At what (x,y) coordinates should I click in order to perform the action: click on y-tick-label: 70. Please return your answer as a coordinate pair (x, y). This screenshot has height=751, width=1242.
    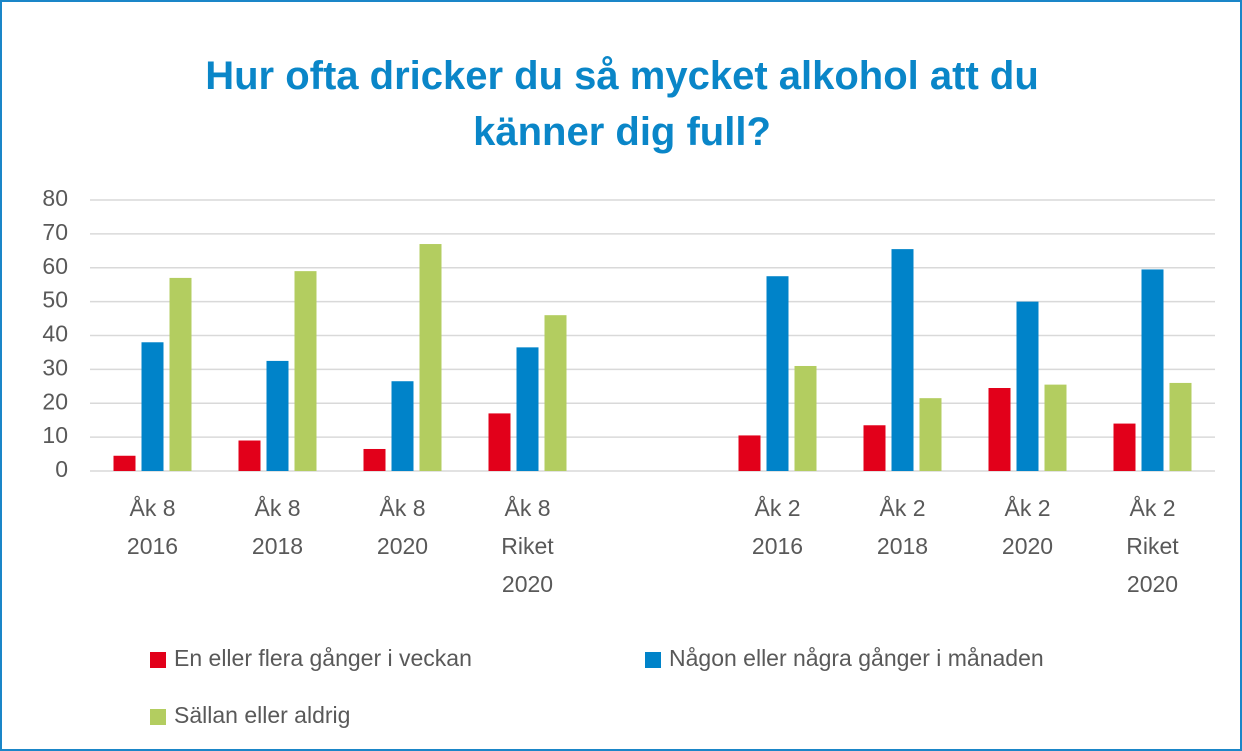
    Looking at the image, I should click on (55, 232).